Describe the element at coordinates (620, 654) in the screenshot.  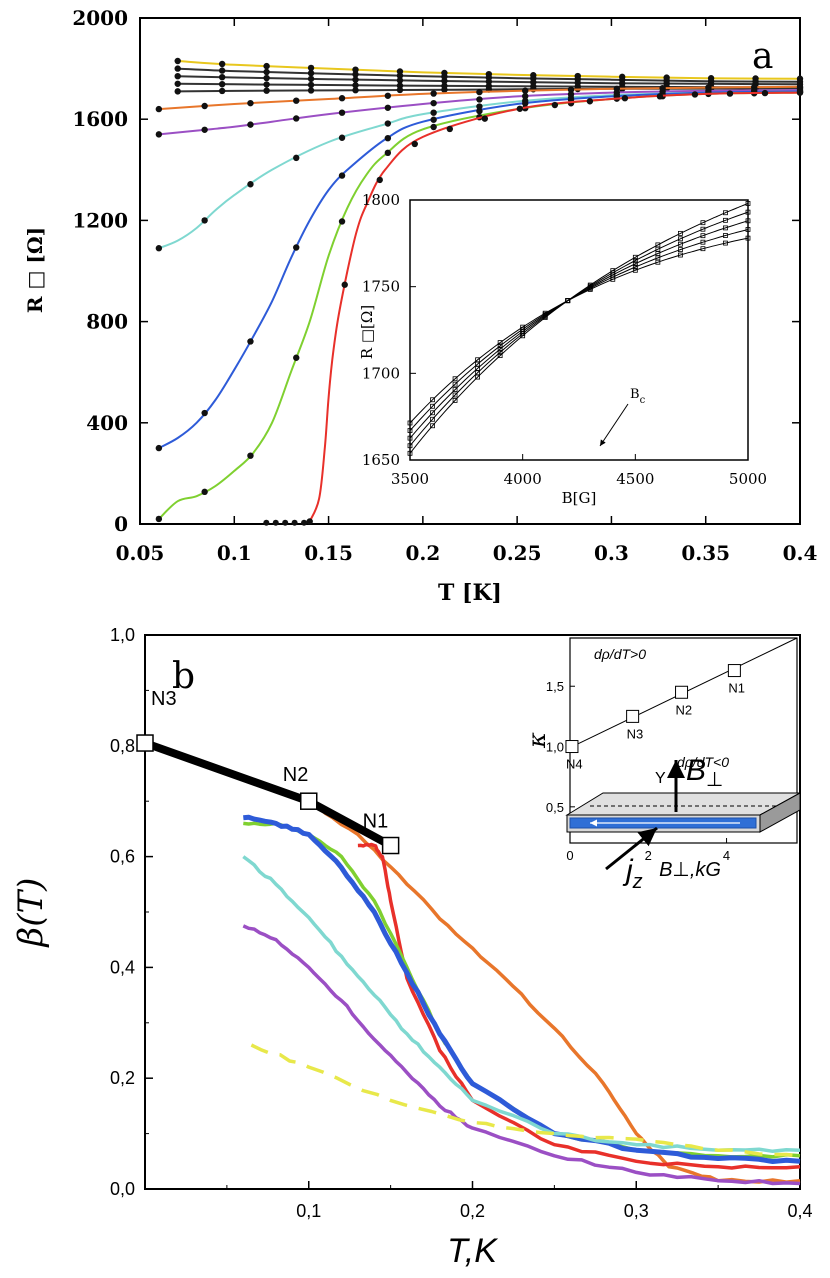
I see `panel-b-inset-text-above: dρ/dT>0` at that location.